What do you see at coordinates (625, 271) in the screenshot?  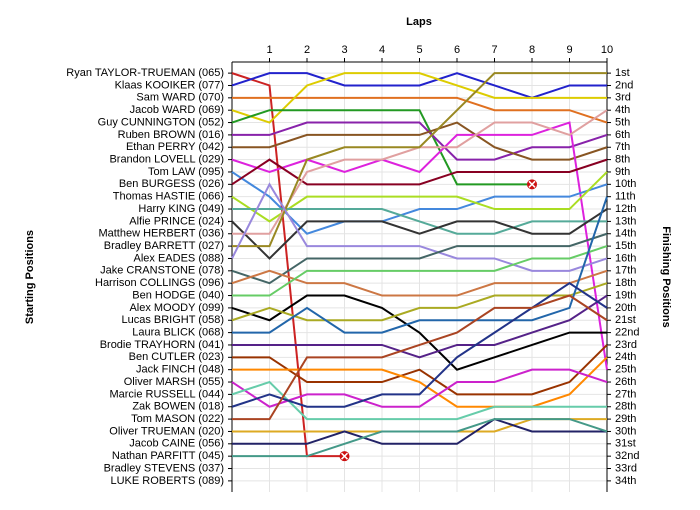 I see `y2-tick-label: 17th` at bounding box center [625, 271].